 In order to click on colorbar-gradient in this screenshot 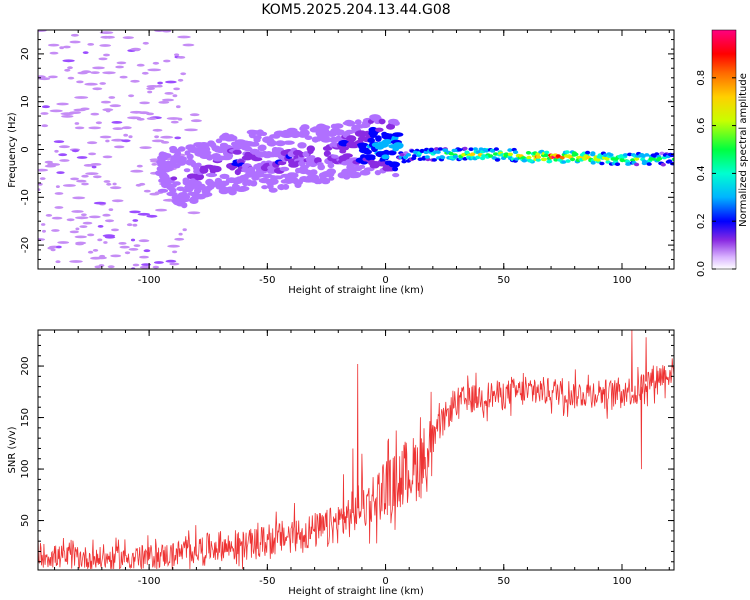, I will do `click(724, 149)`.